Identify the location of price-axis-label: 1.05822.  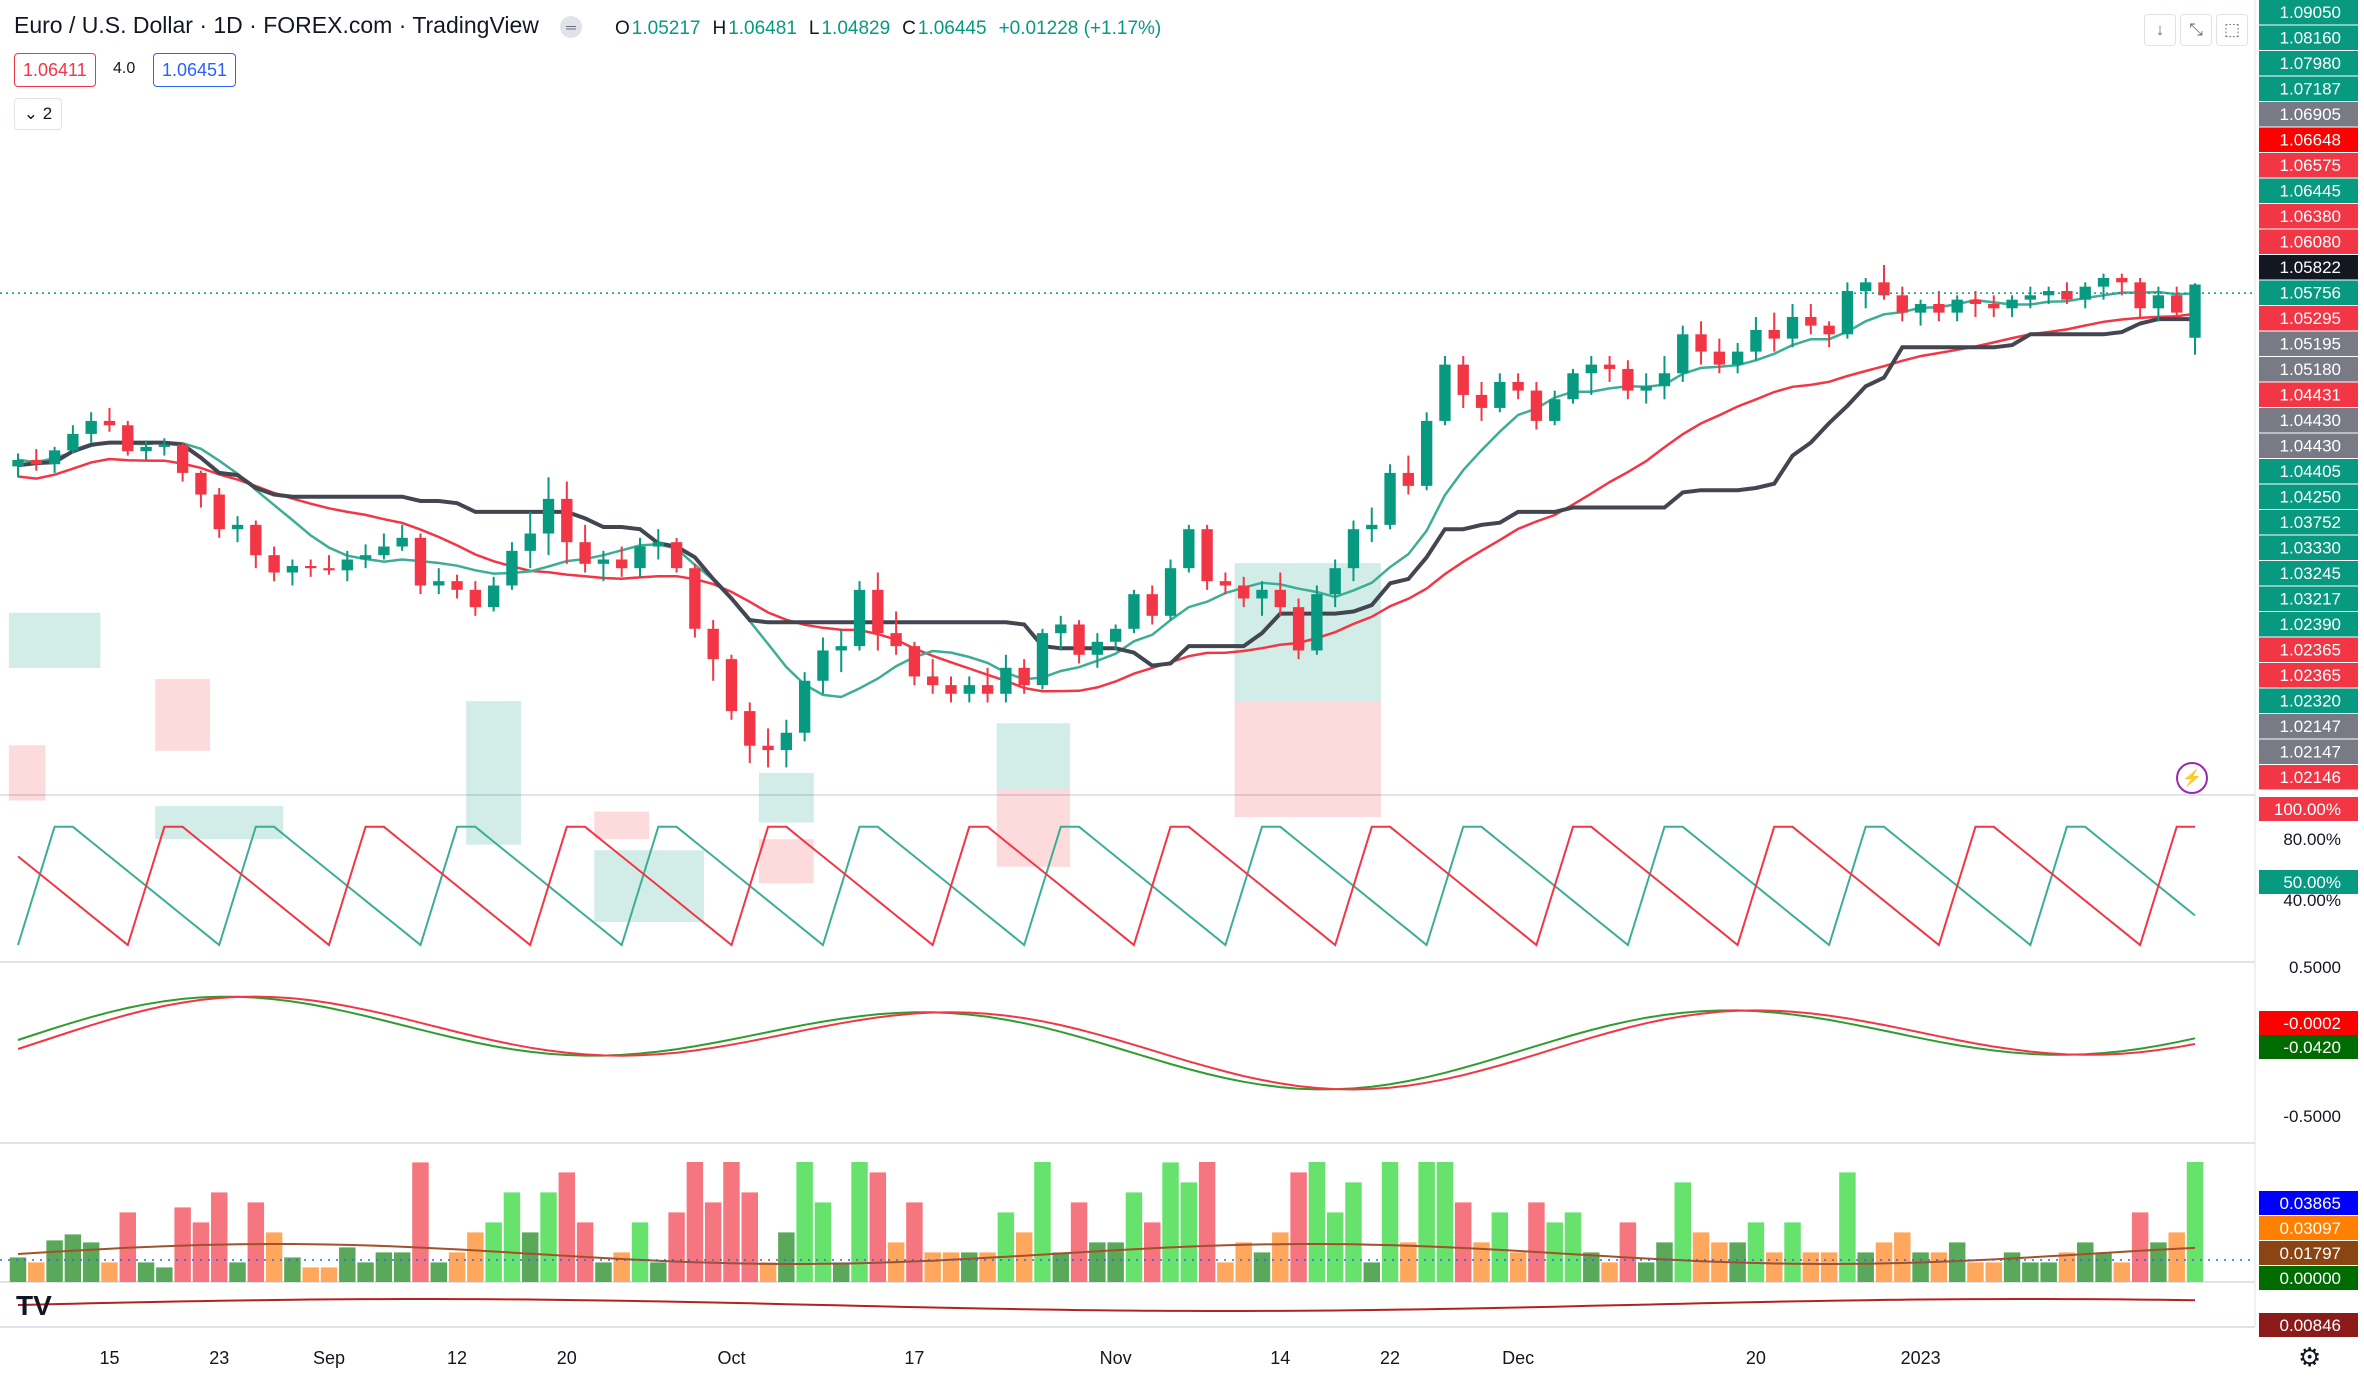
(2310, 267).